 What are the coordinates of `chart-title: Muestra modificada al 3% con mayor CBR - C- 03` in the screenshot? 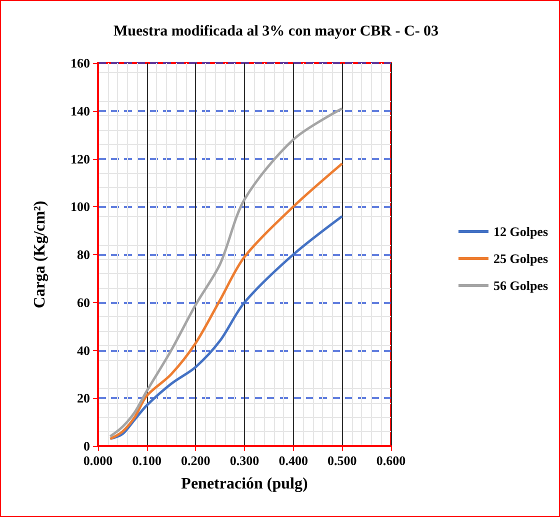 It's located at (276, 32).